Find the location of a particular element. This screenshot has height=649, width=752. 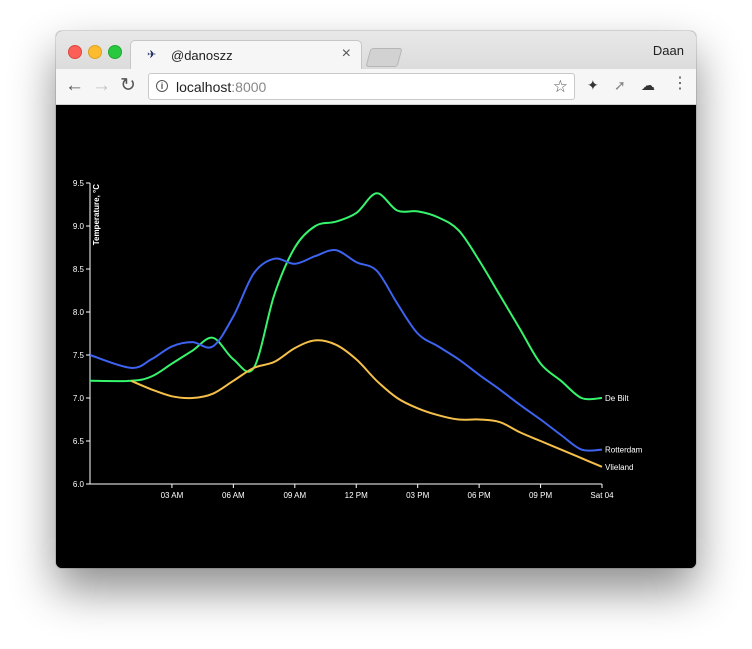

browser-tab: ✈ @danoszz × is located at coordinates (246, 54).